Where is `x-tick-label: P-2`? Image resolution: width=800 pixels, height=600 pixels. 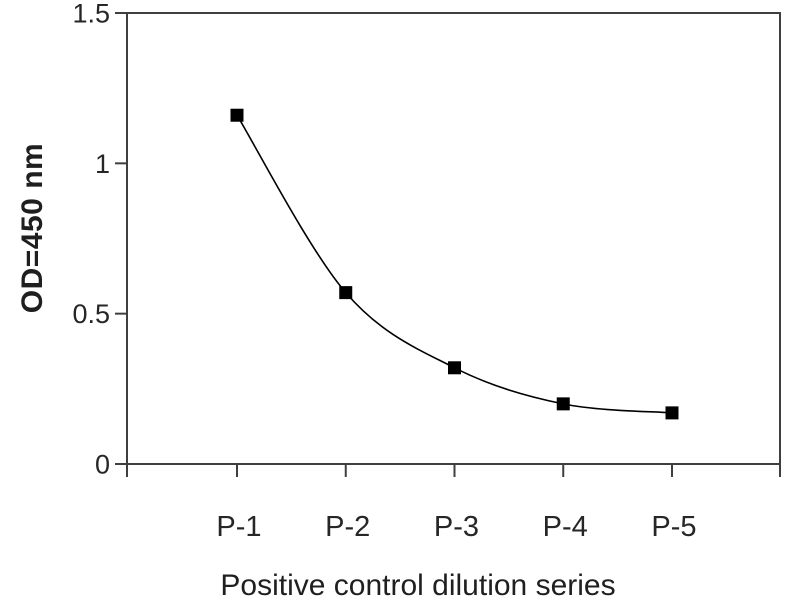
x-tick-label: P-2 is located at coordinates (347, 527).